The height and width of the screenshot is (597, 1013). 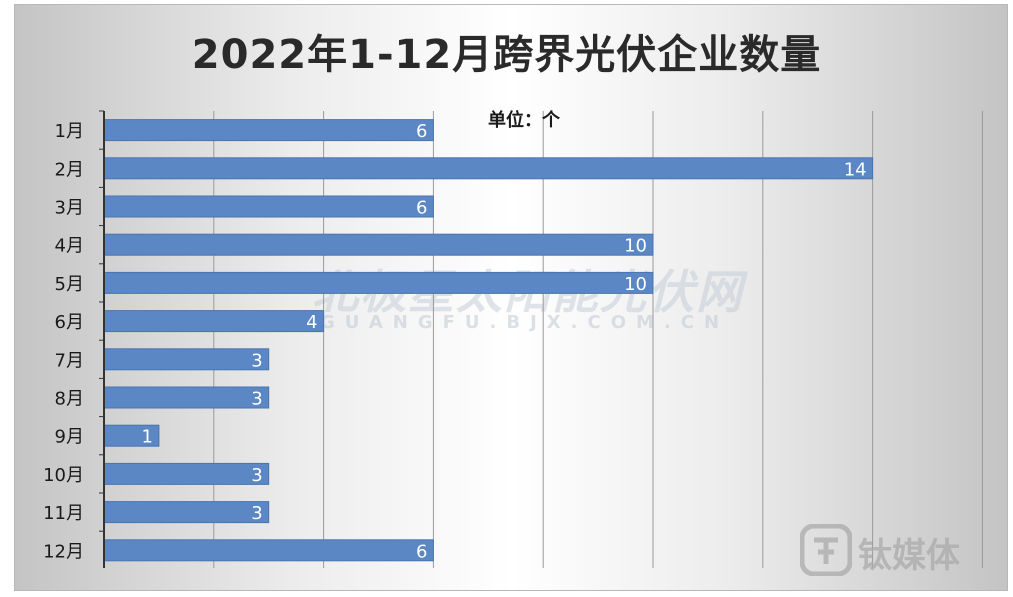 What do you see at coordinates (69, 208) in the screenshot?
I see `category-label: 3月` at bounding box center [69, 208].